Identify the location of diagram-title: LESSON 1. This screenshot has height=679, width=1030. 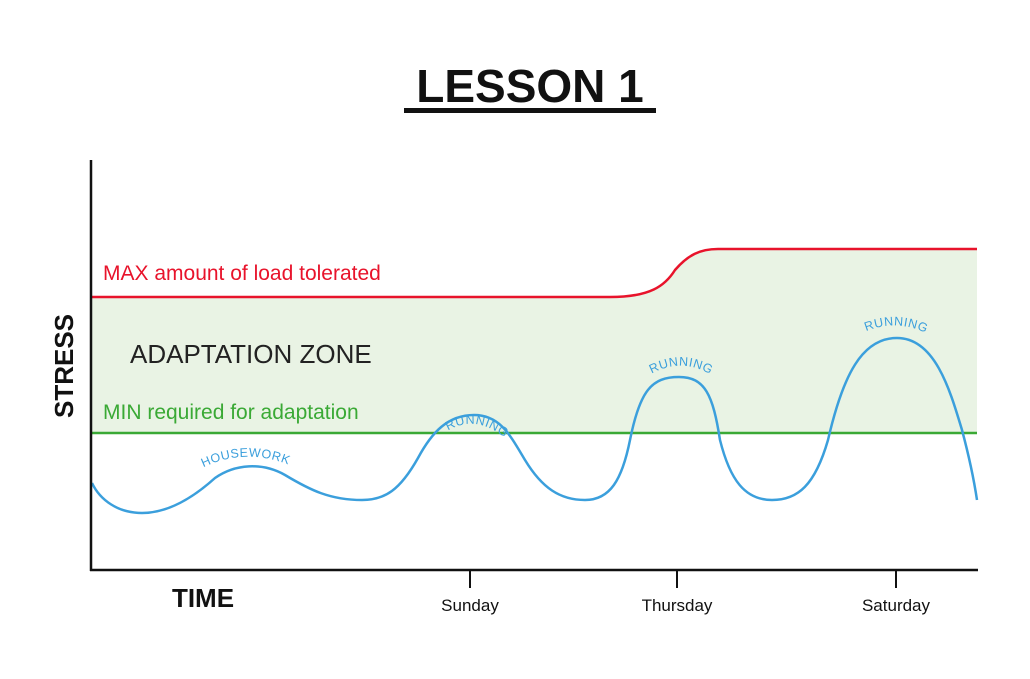
(530, 86).